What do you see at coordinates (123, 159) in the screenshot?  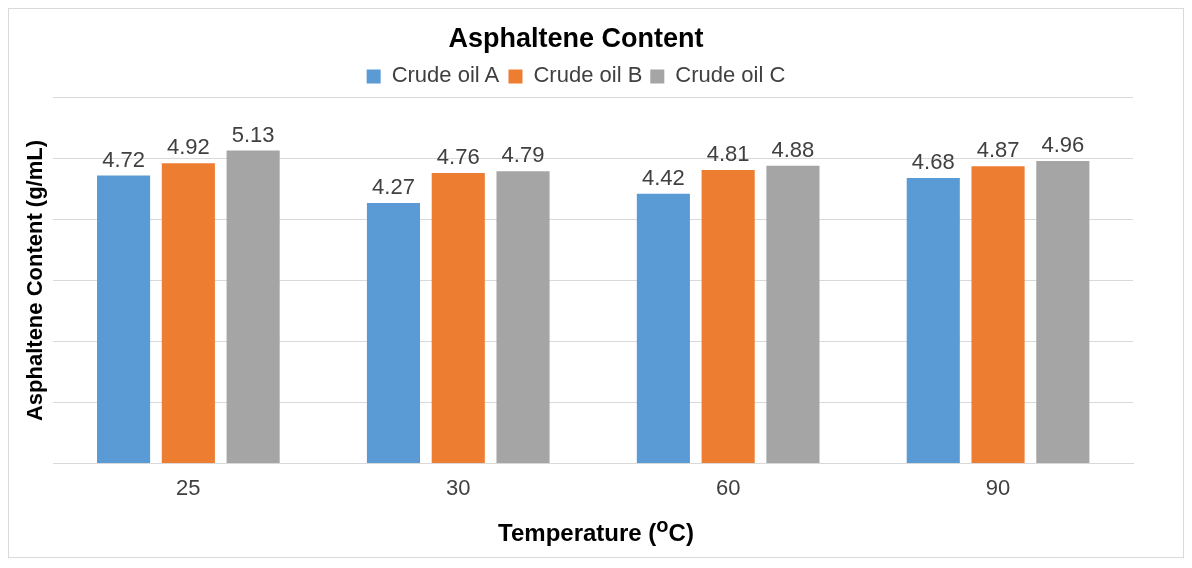 I see `data-label: 4.72` at bounding box center [123, 159].